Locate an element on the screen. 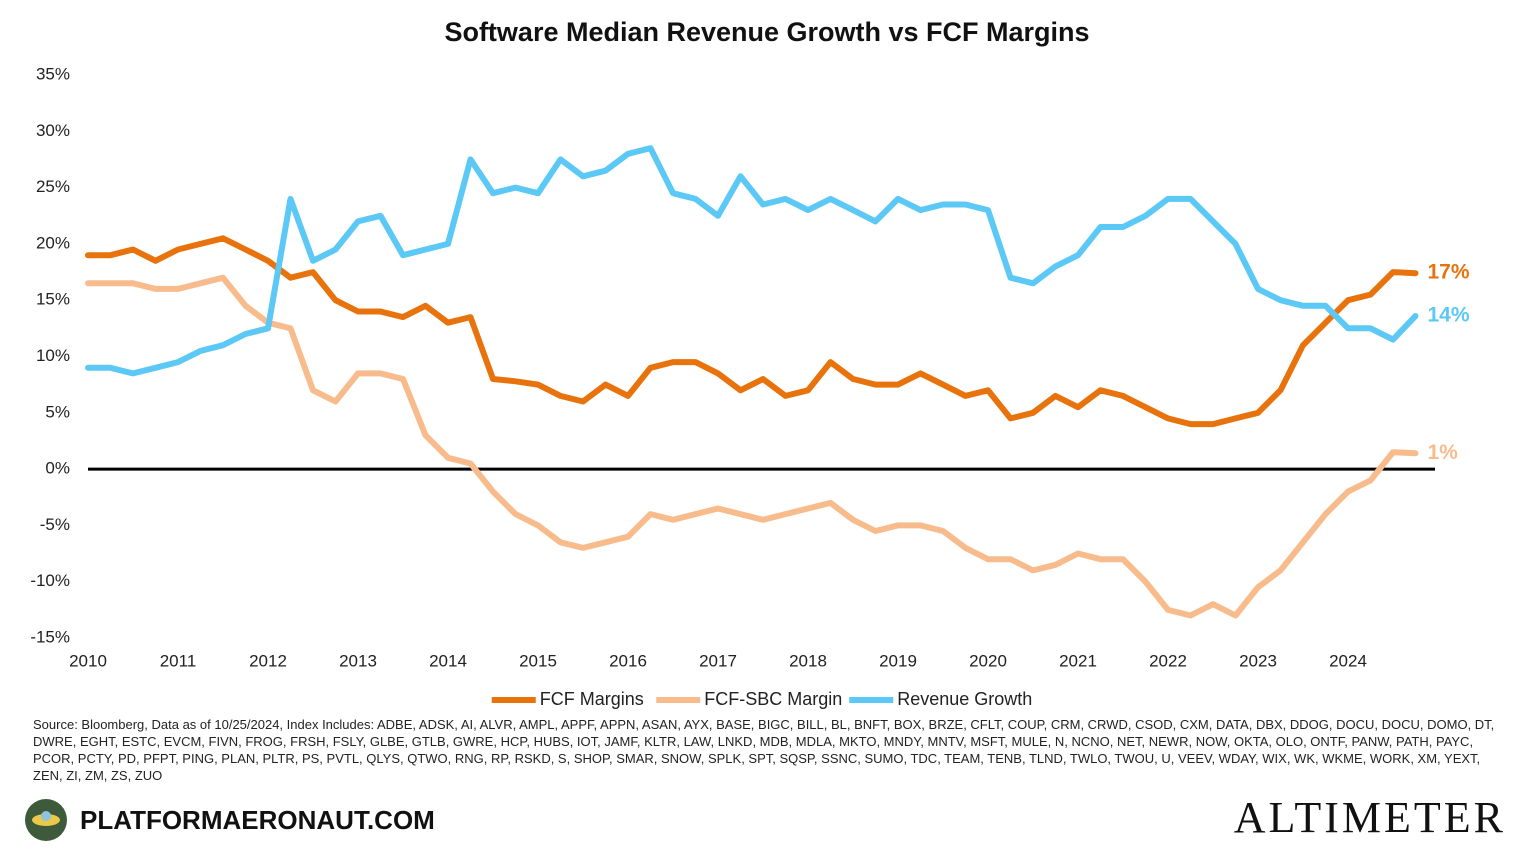  y-tick-label: -5% is located at coordinates (55, 524).